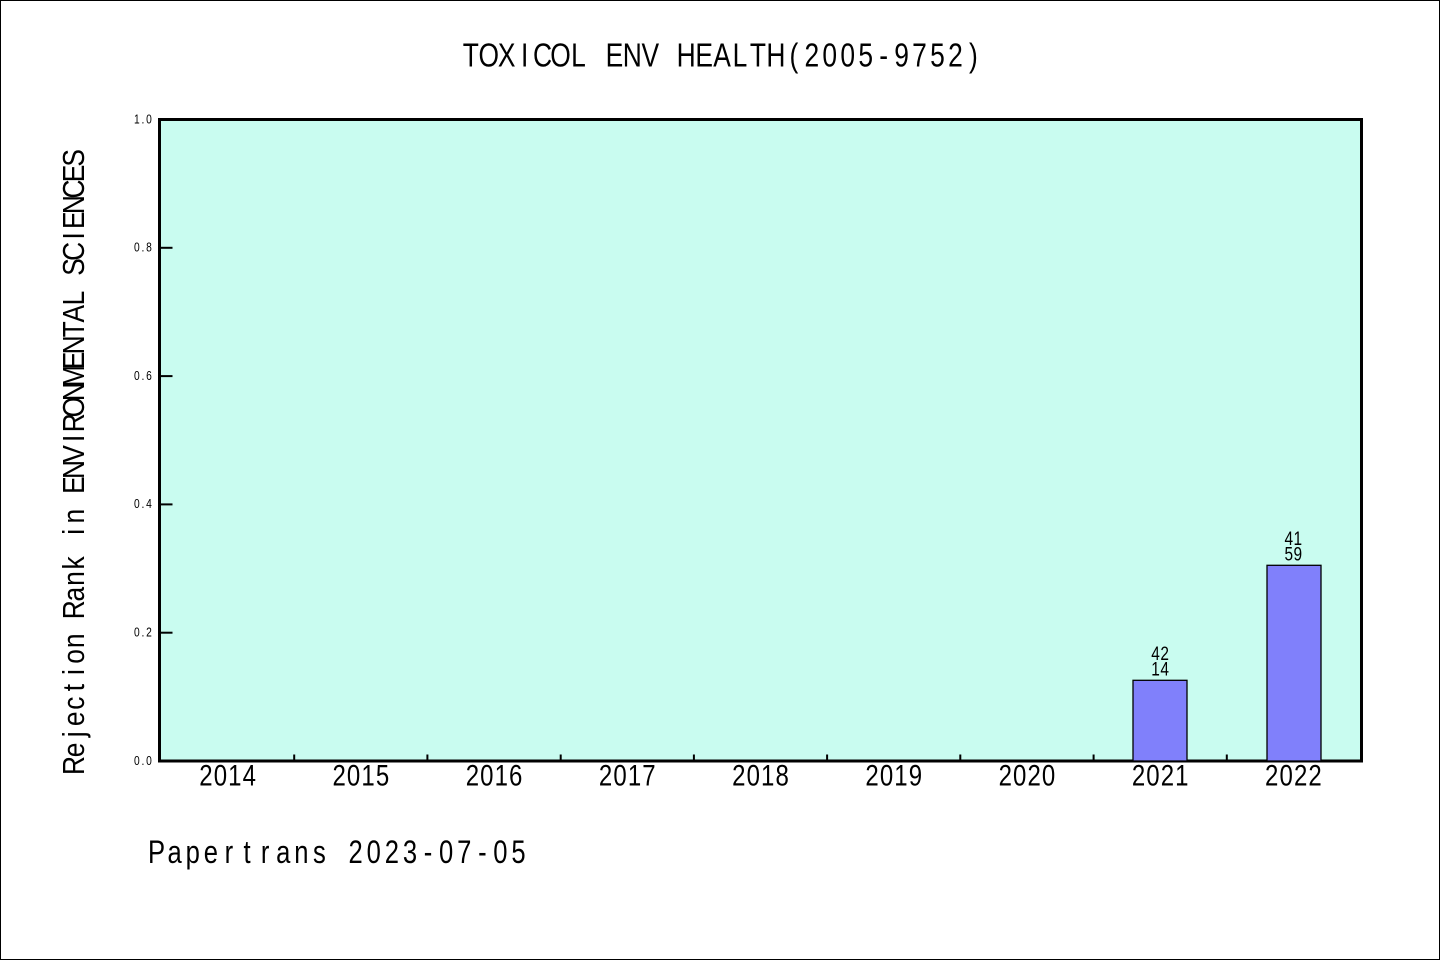 This screenshot has width=1440, height=965. I want to click on svg-text: 2016, so click(494, 775).